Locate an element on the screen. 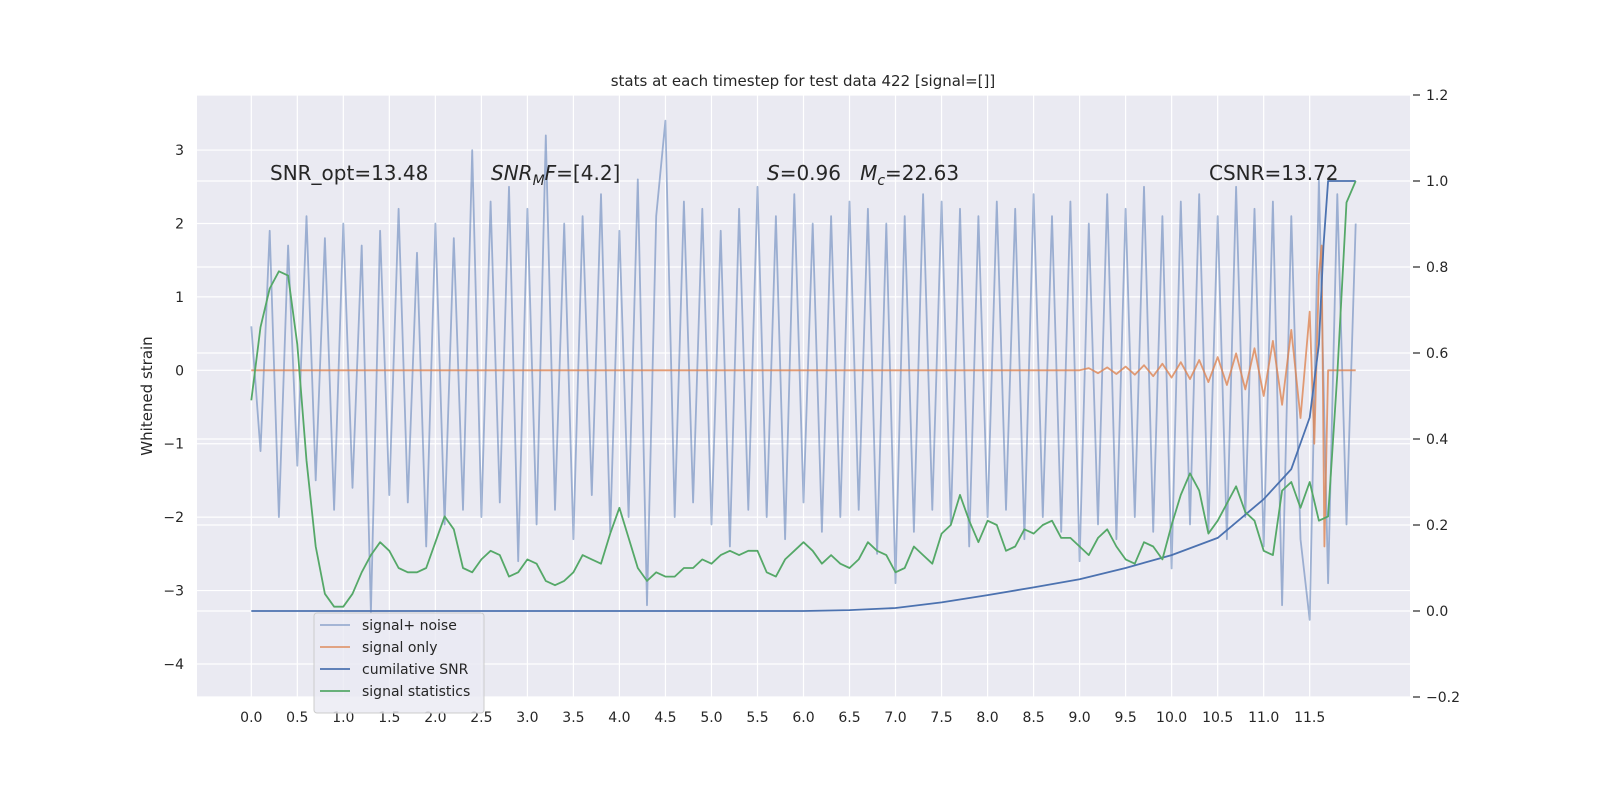 The width and height of the screenshot is (1600, 800). x-tick-label: 3.5 is located at coordinates (573, 718).